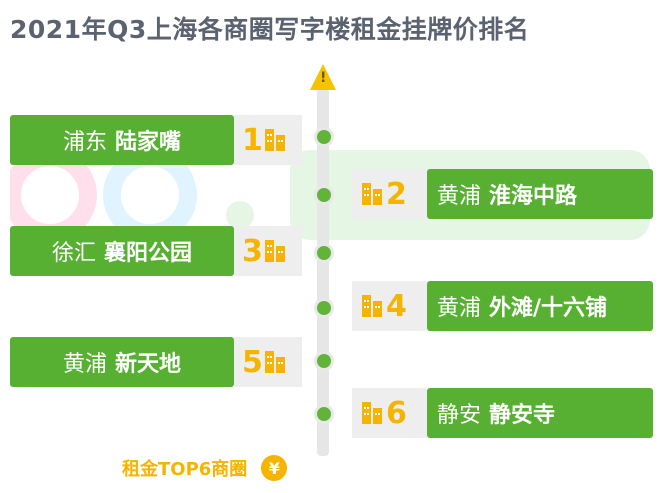 The image size is (664, 493). I want to click on rank-number: 2, so click(396, 194).